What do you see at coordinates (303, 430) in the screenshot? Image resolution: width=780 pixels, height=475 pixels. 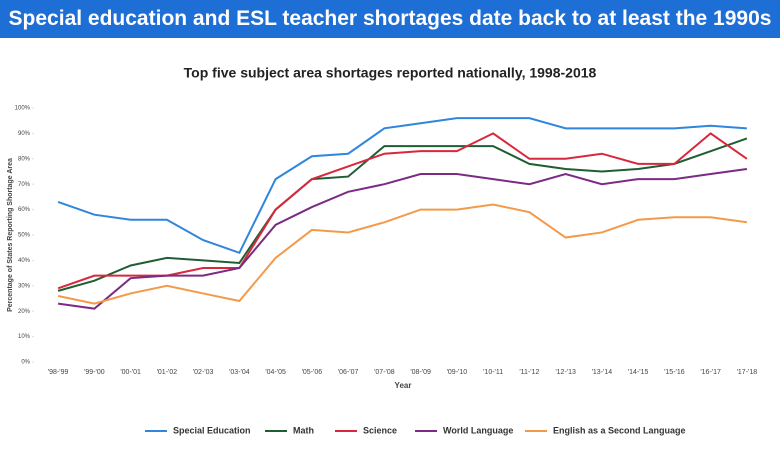 I see `legend-label: Math` at bounding box center [303, 430].